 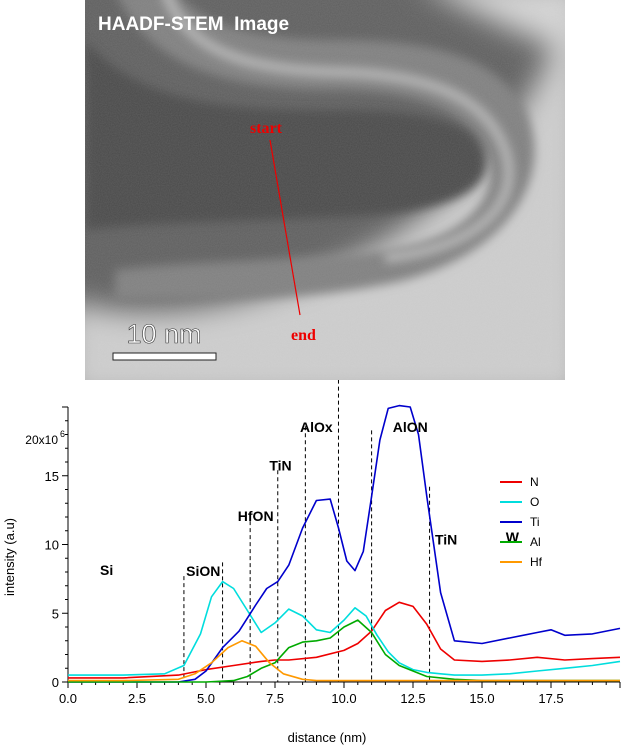 What do you see at coordinates (9, 557) in the screenshot?
I see `y-axis-label: intensity (a.u)` at bounding box center [9, 557].